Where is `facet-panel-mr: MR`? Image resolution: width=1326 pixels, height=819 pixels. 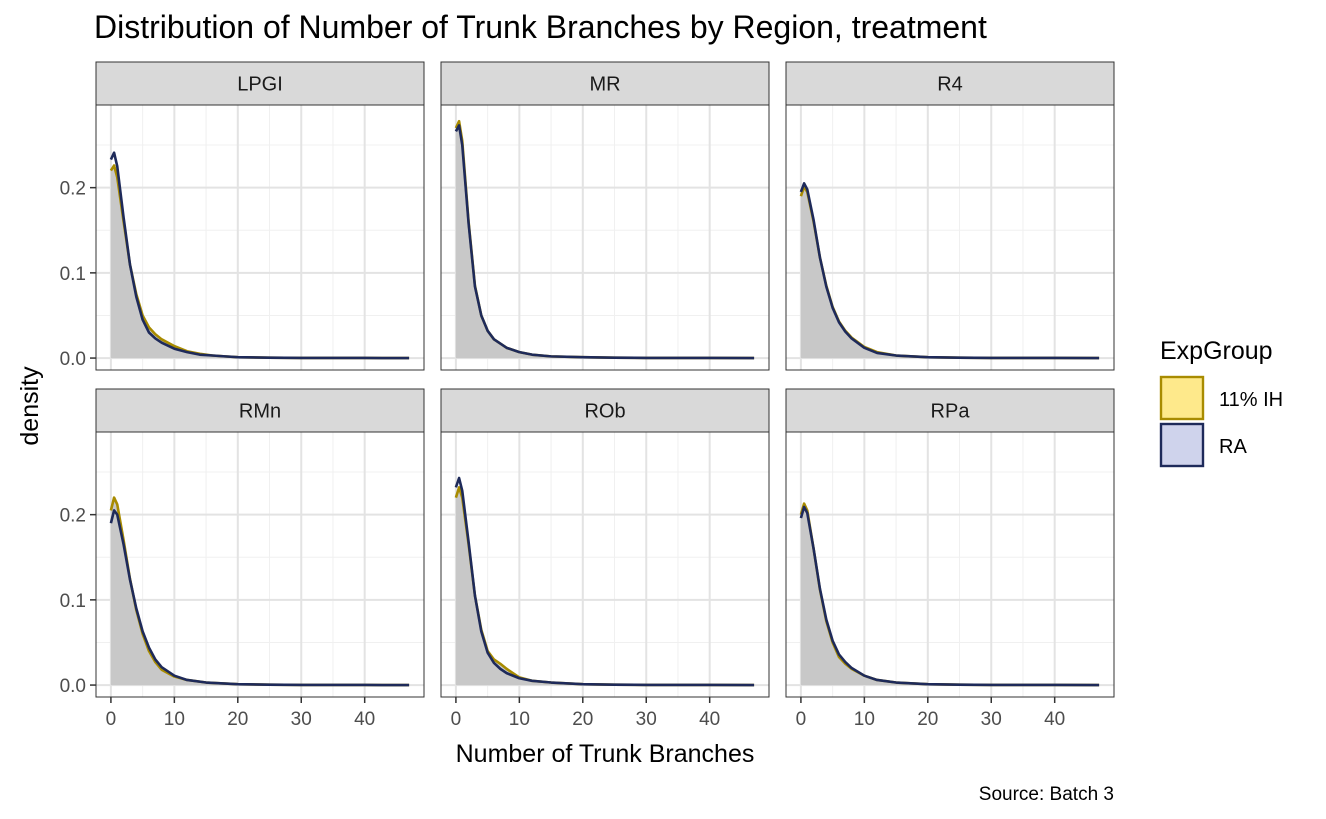
facet-panel-mr: MR is located at coordinates (605, 216).